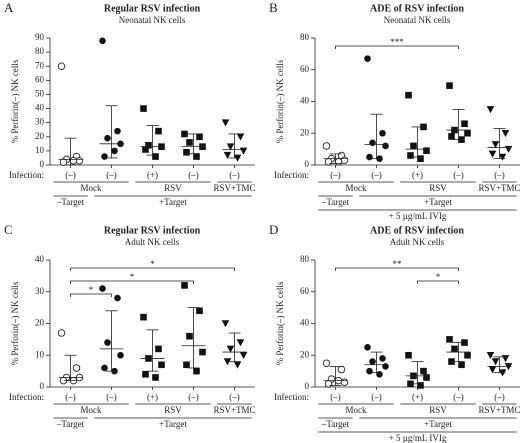 The image size is (520, 443). What do you see at coordinates (418, 216) in the screenshot?
I see `ivig-label: + 5 µg/mL IVIg` at bounding box center [418, 216].